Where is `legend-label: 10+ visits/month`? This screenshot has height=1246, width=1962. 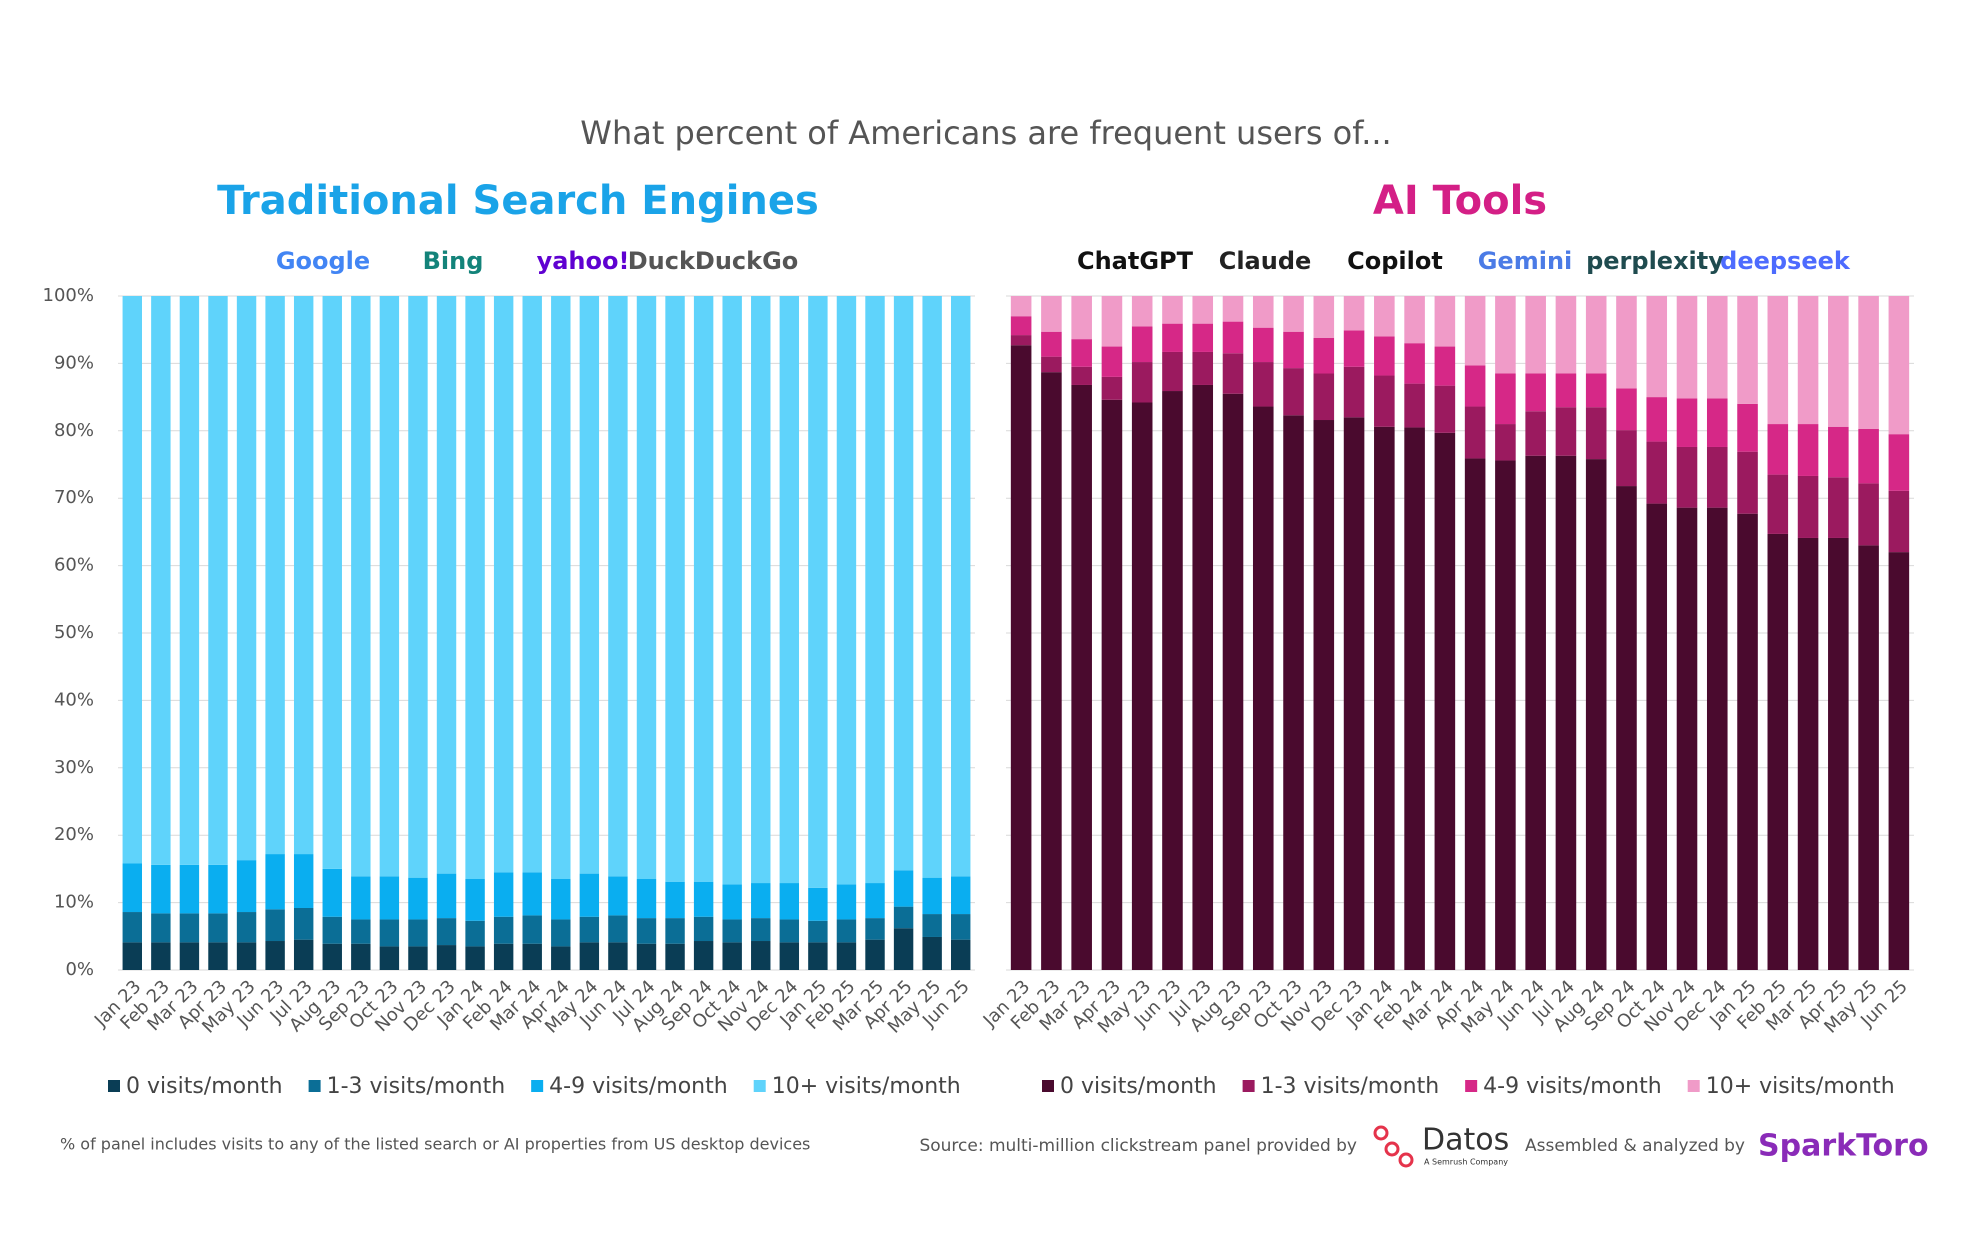
legend-label: 10+ visits/month is located at coordinates (866, 1086).